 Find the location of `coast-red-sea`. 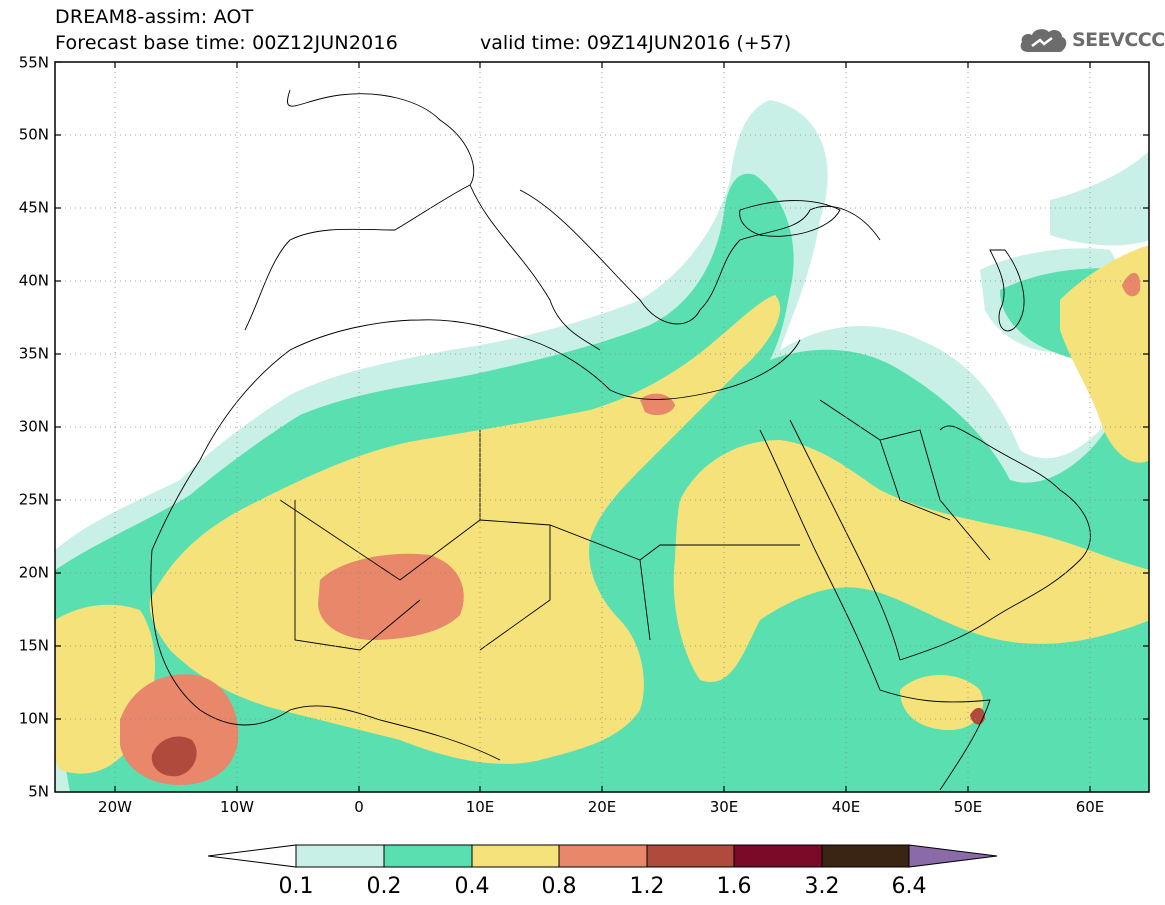

coast-red-sea is located at coordinates (830, 555).